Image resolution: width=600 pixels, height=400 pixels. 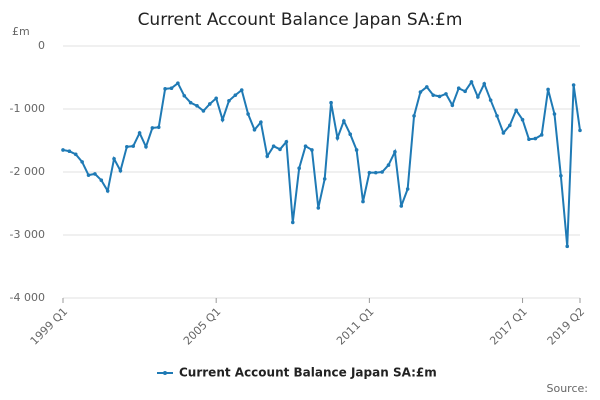 What do you see at coordinates (21, 31) in the screenshot?
I see `y-axis-label: £m` at bounding box center [21, 31].